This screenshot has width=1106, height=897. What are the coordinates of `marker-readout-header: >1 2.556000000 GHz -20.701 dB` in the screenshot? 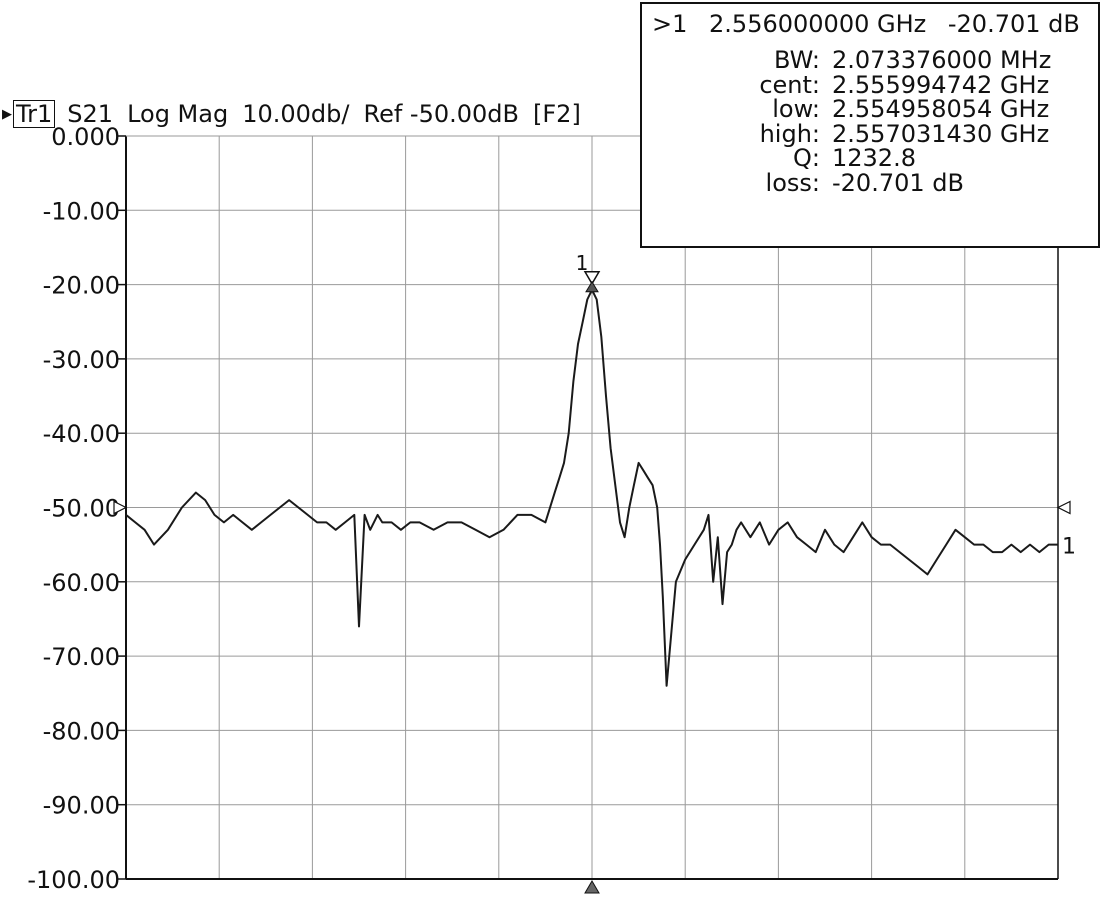 It's located at (873, 24).